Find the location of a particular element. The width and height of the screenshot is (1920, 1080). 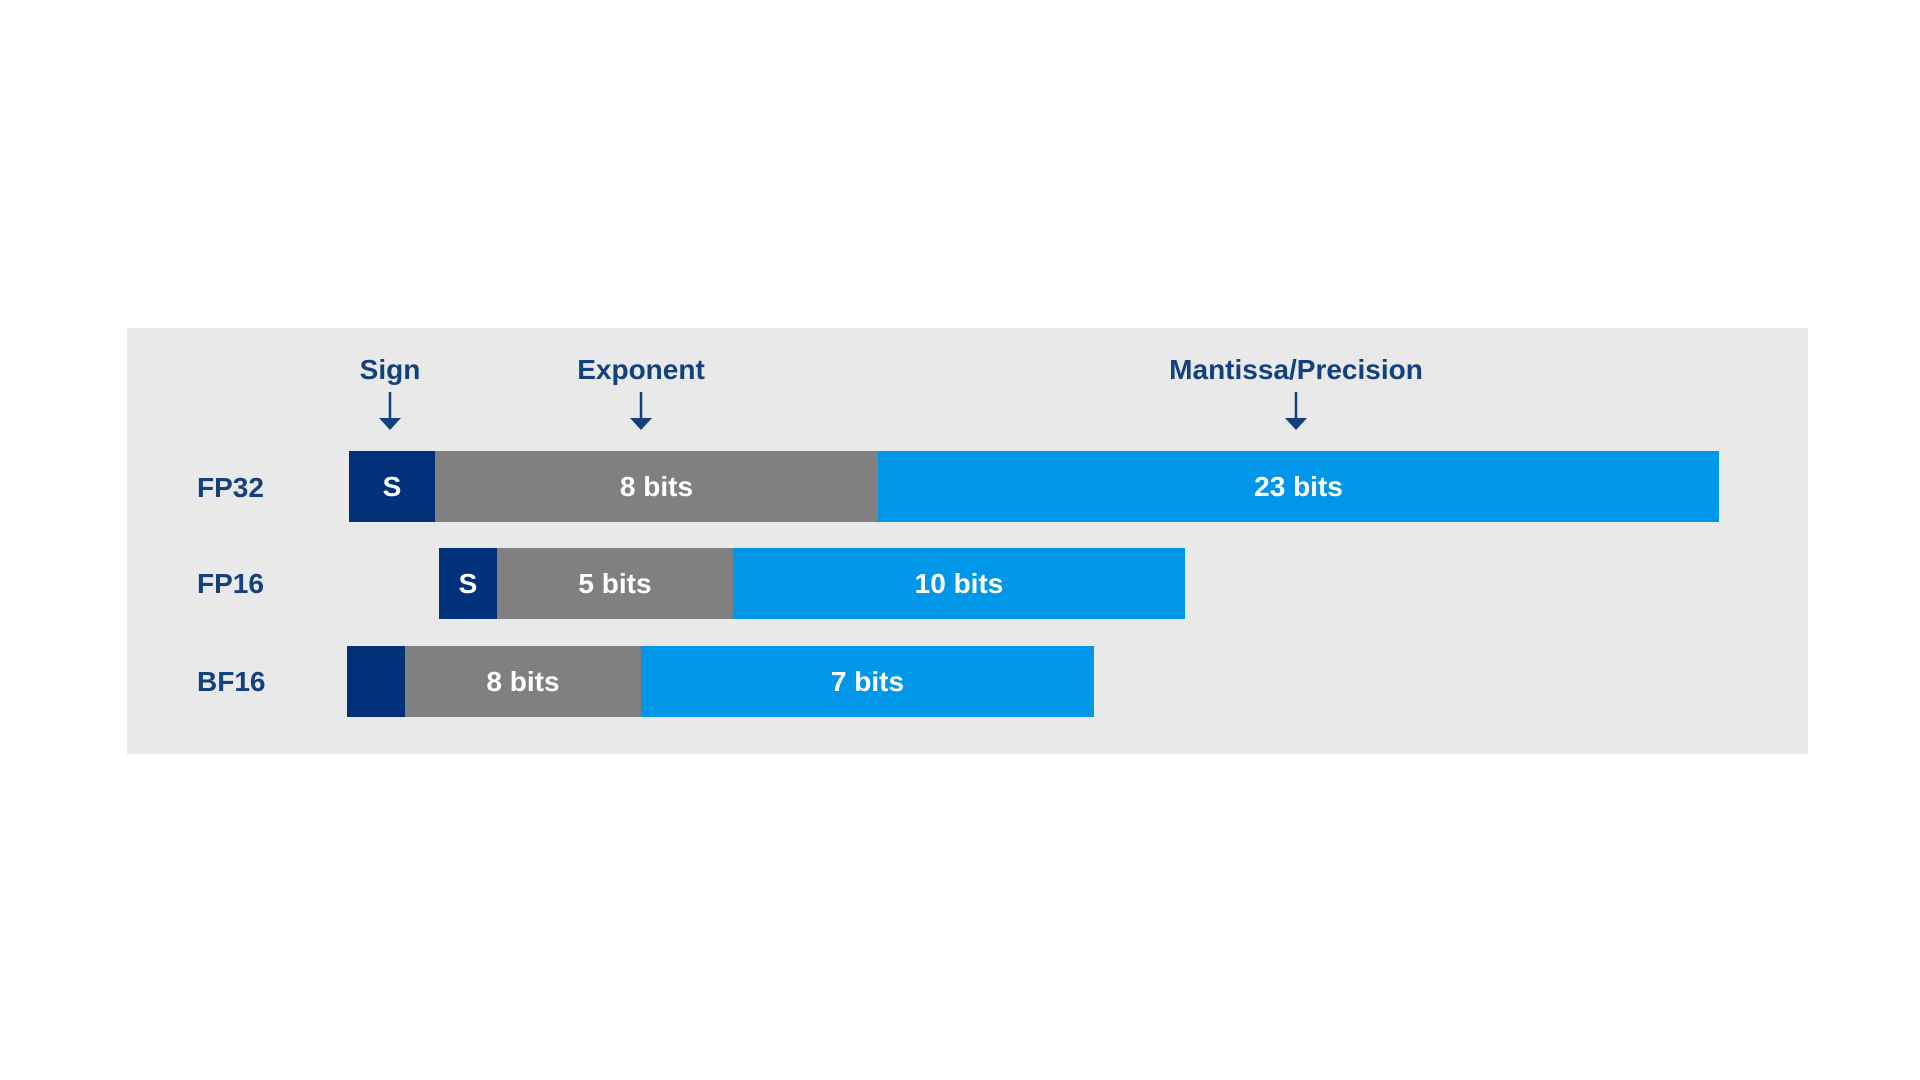

mantissa-header: Mantissa/Precision is located at coordinates (1296, 369).